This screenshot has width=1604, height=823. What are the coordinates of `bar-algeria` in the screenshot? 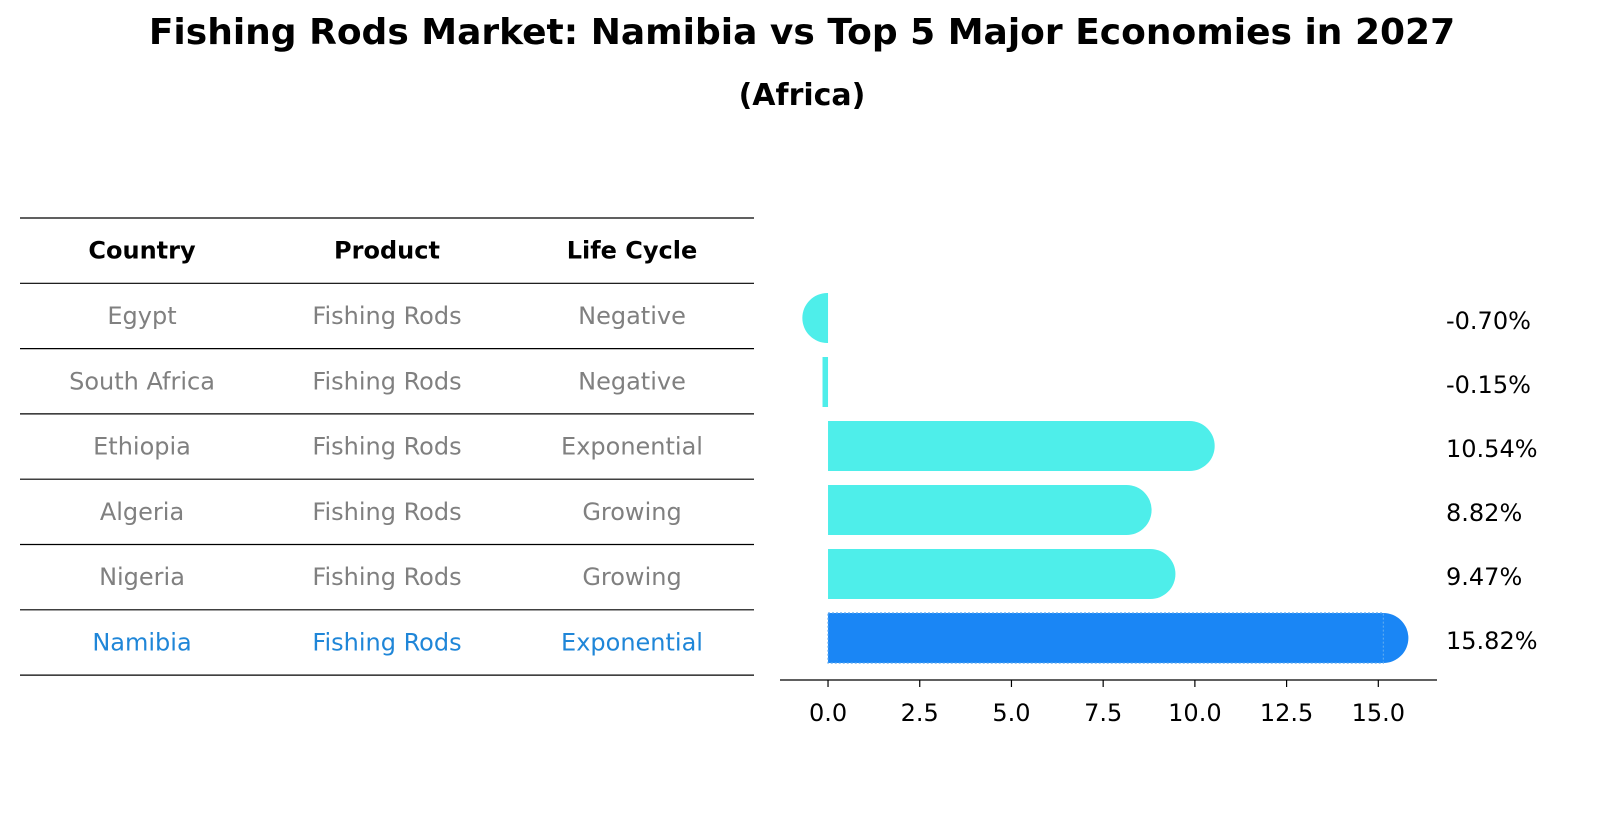 It's located at (990, 510).